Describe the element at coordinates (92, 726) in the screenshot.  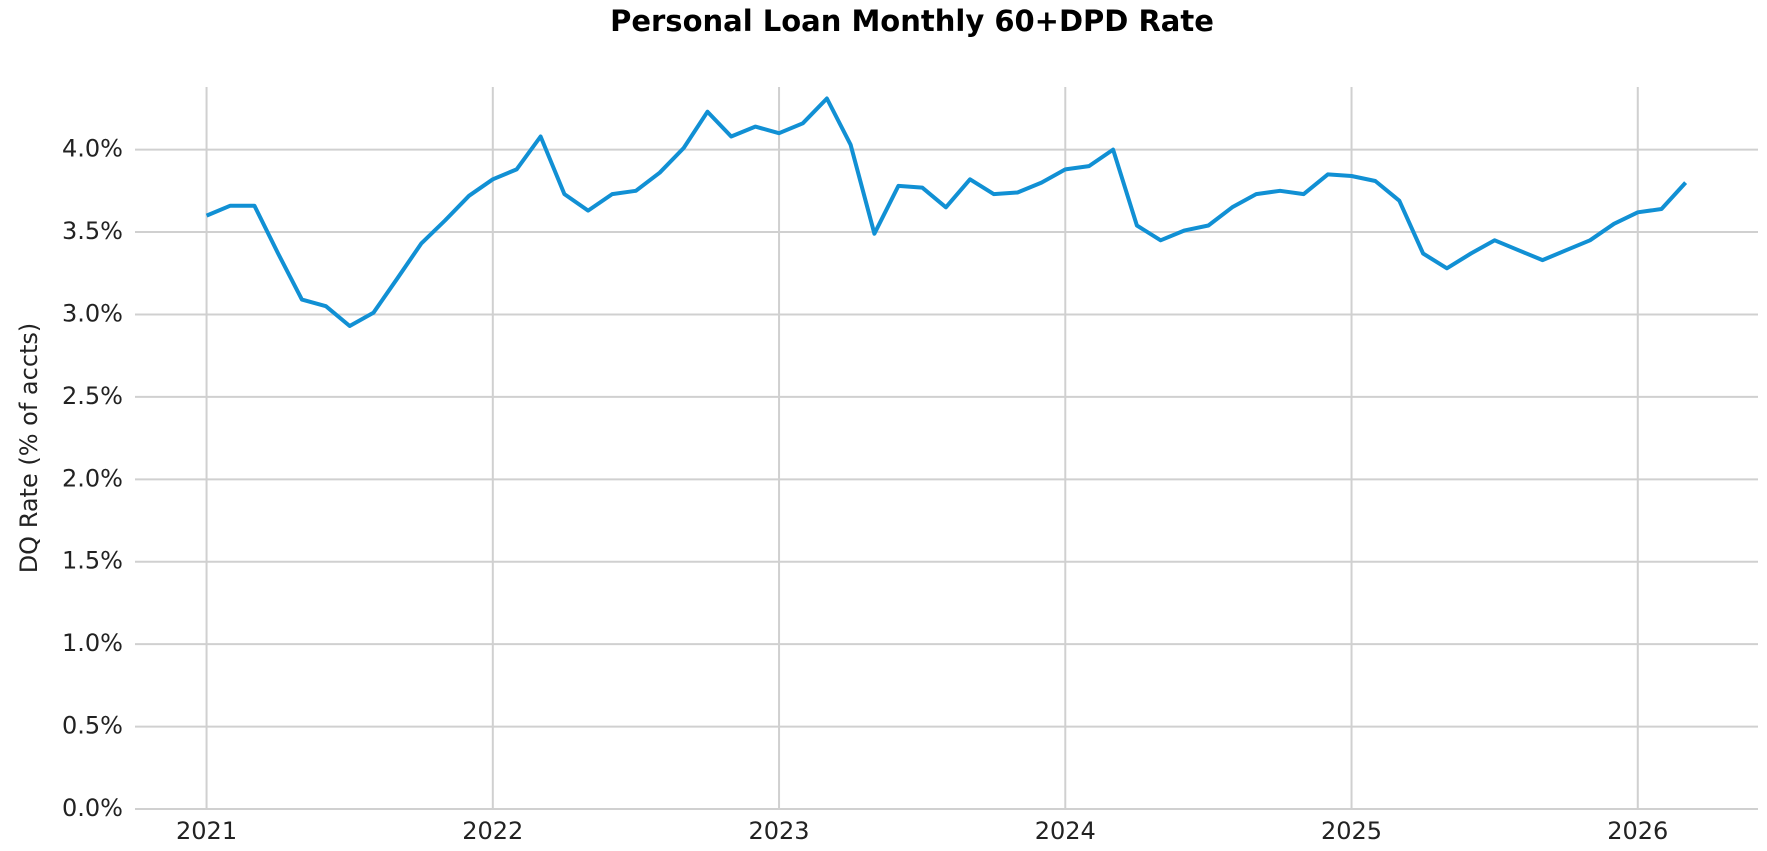
I see `y-tick-label: 0.5%` at that location.